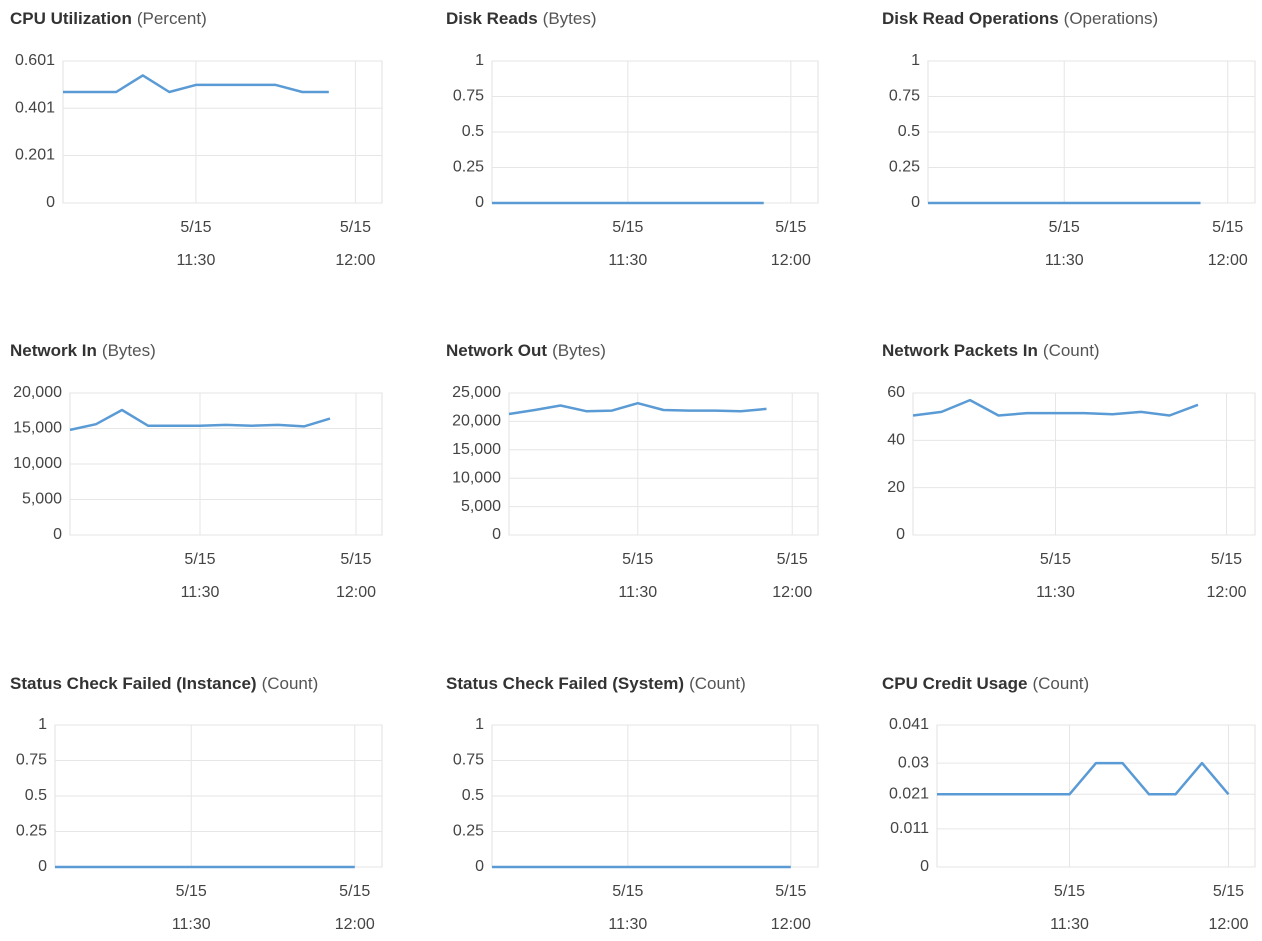  I want to click on title-text: Disk Read Operations, so click(970, 18).